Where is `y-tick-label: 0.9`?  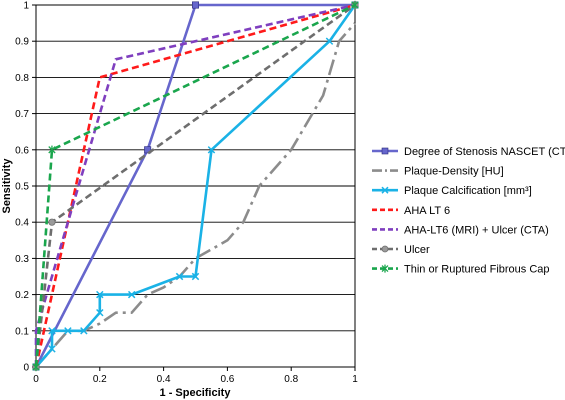 y-tick-label: 0.9 is located at coordinates (22, 42).